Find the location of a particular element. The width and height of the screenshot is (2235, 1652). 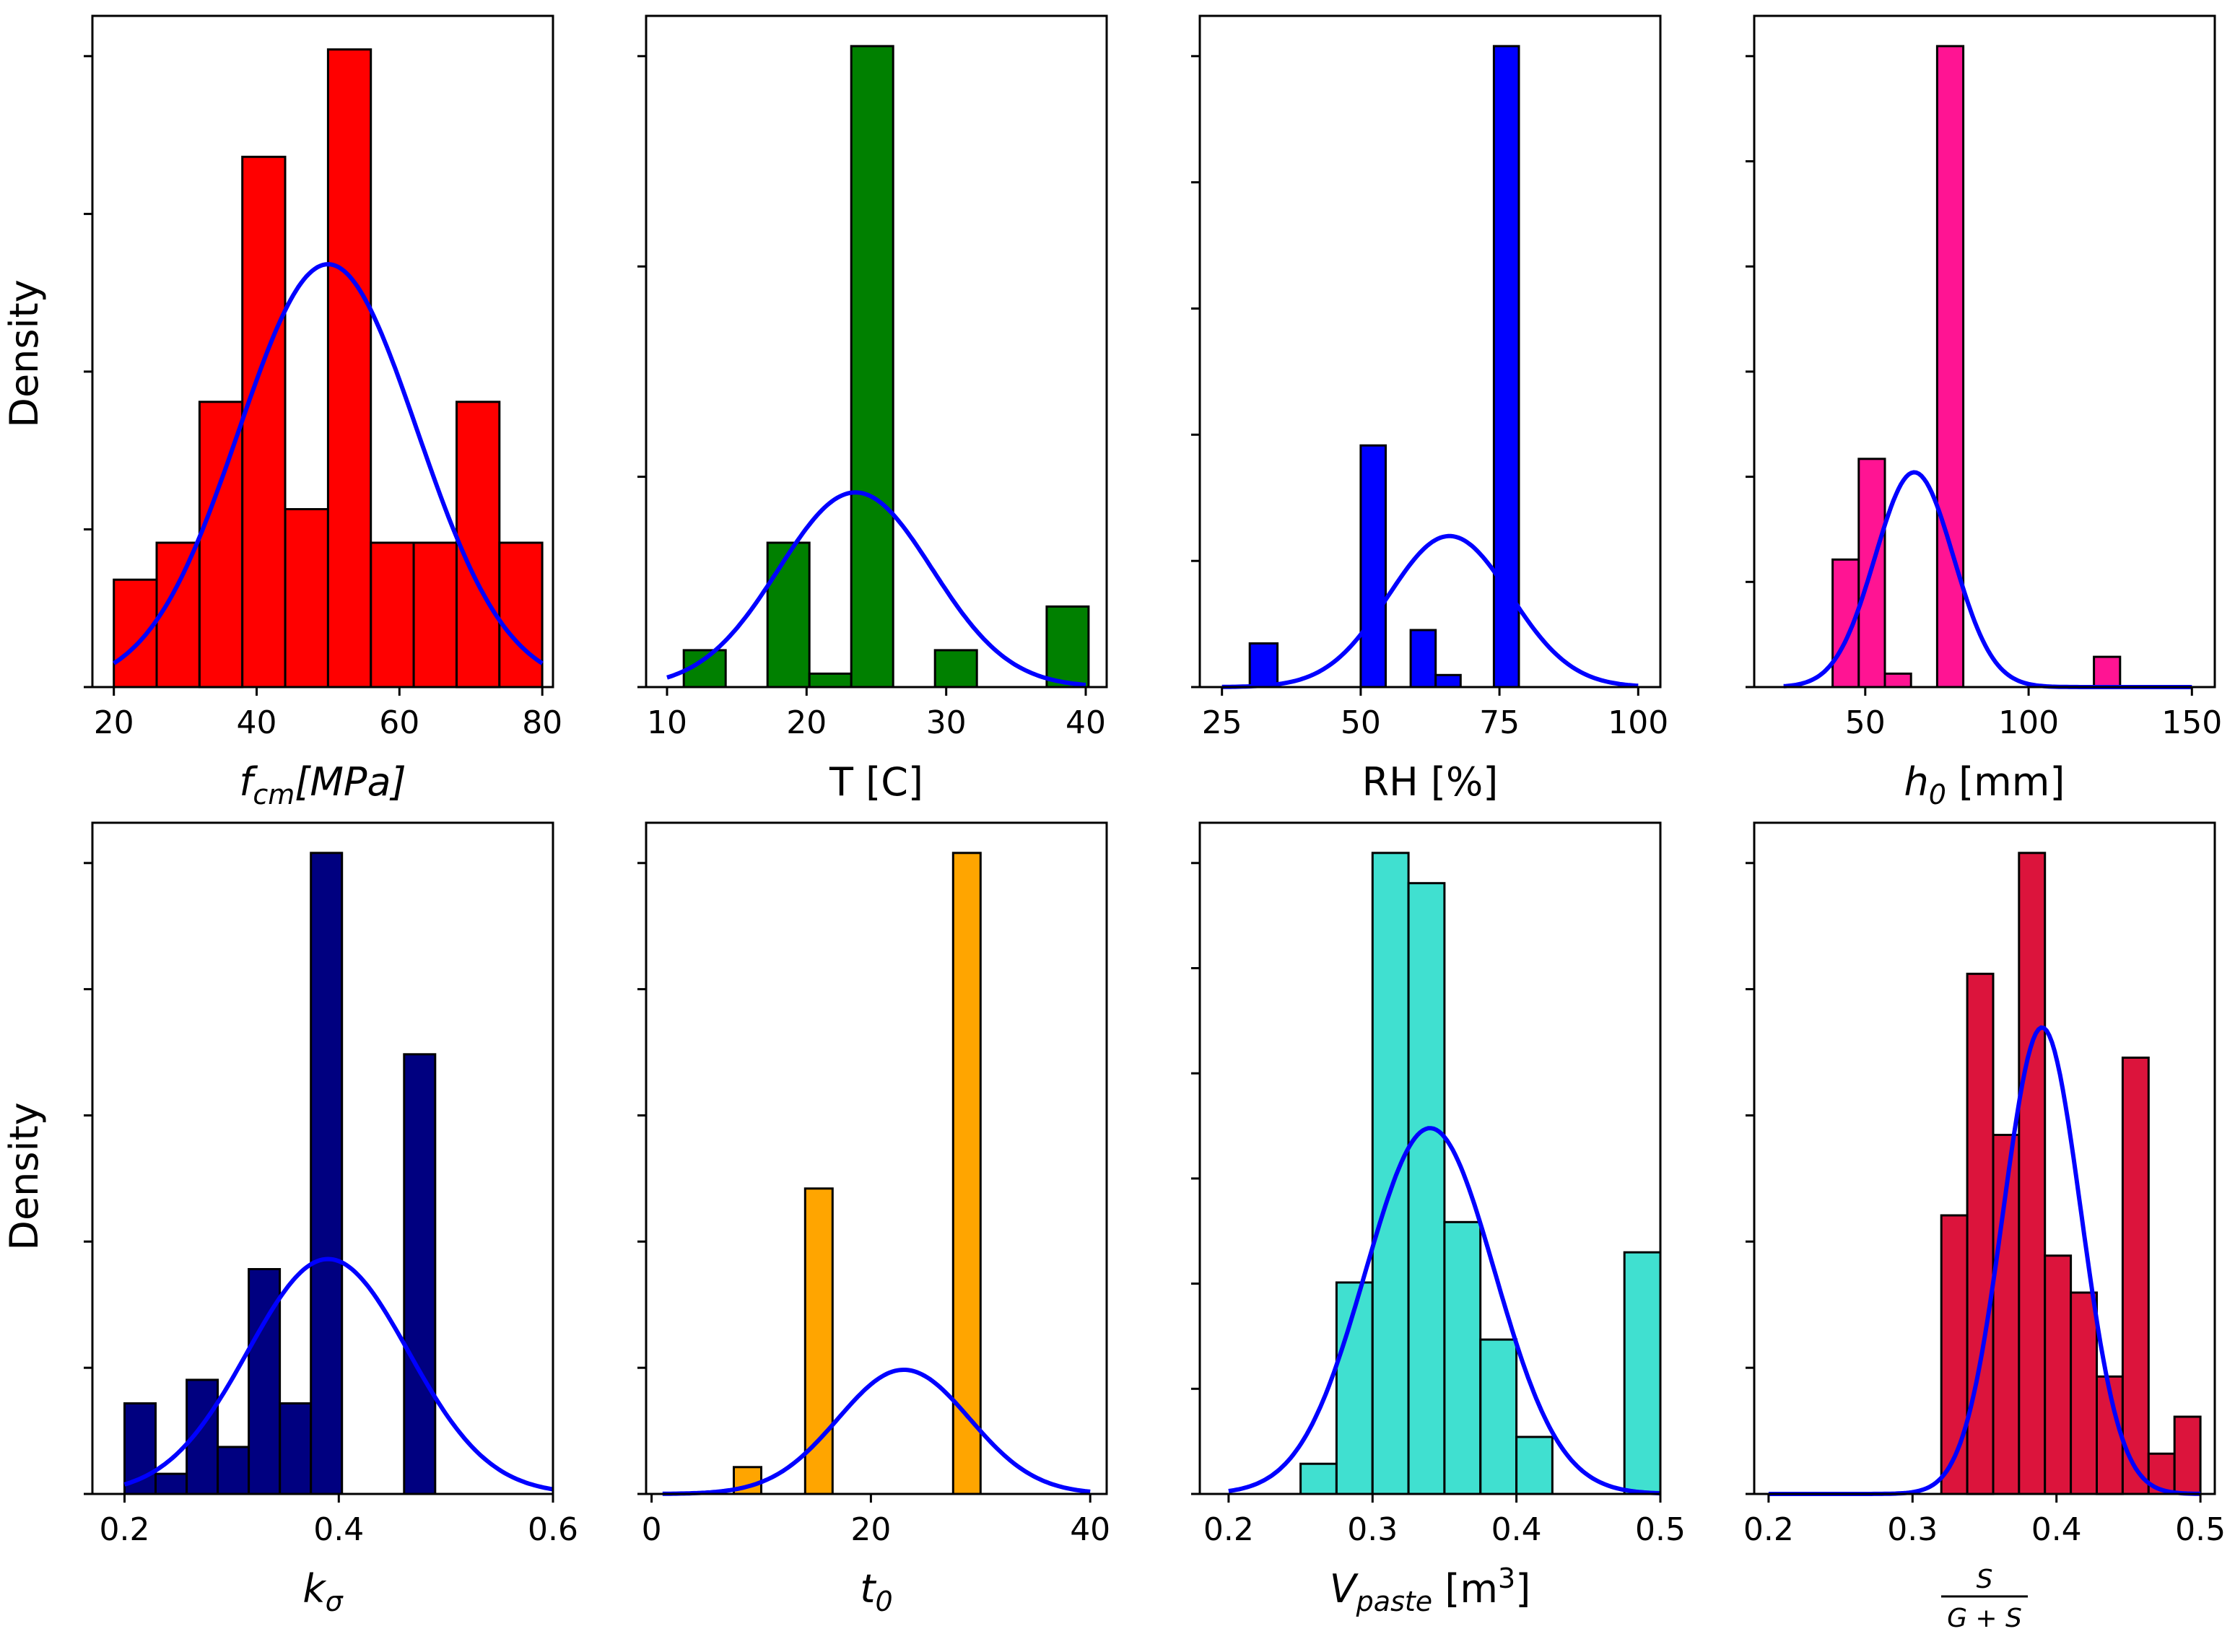

x-tick-label: 30 is located at coordinates (946, 722).